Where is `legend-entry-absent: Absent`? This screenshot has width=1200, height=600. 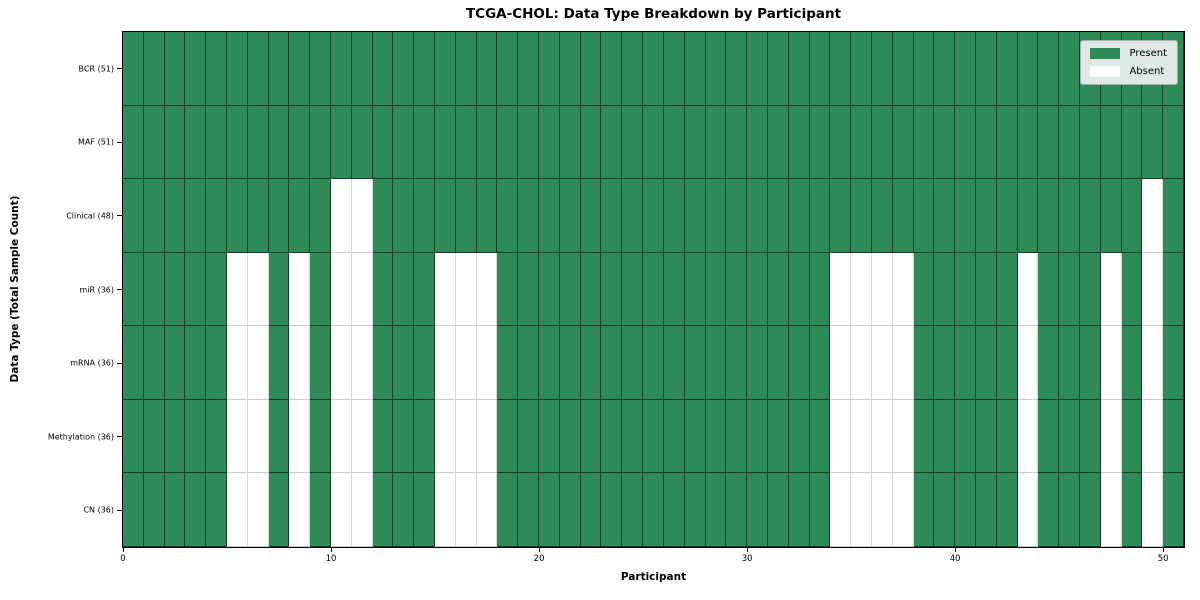
legend-entry-absent: Absent is located at coordinates (1128, 71).